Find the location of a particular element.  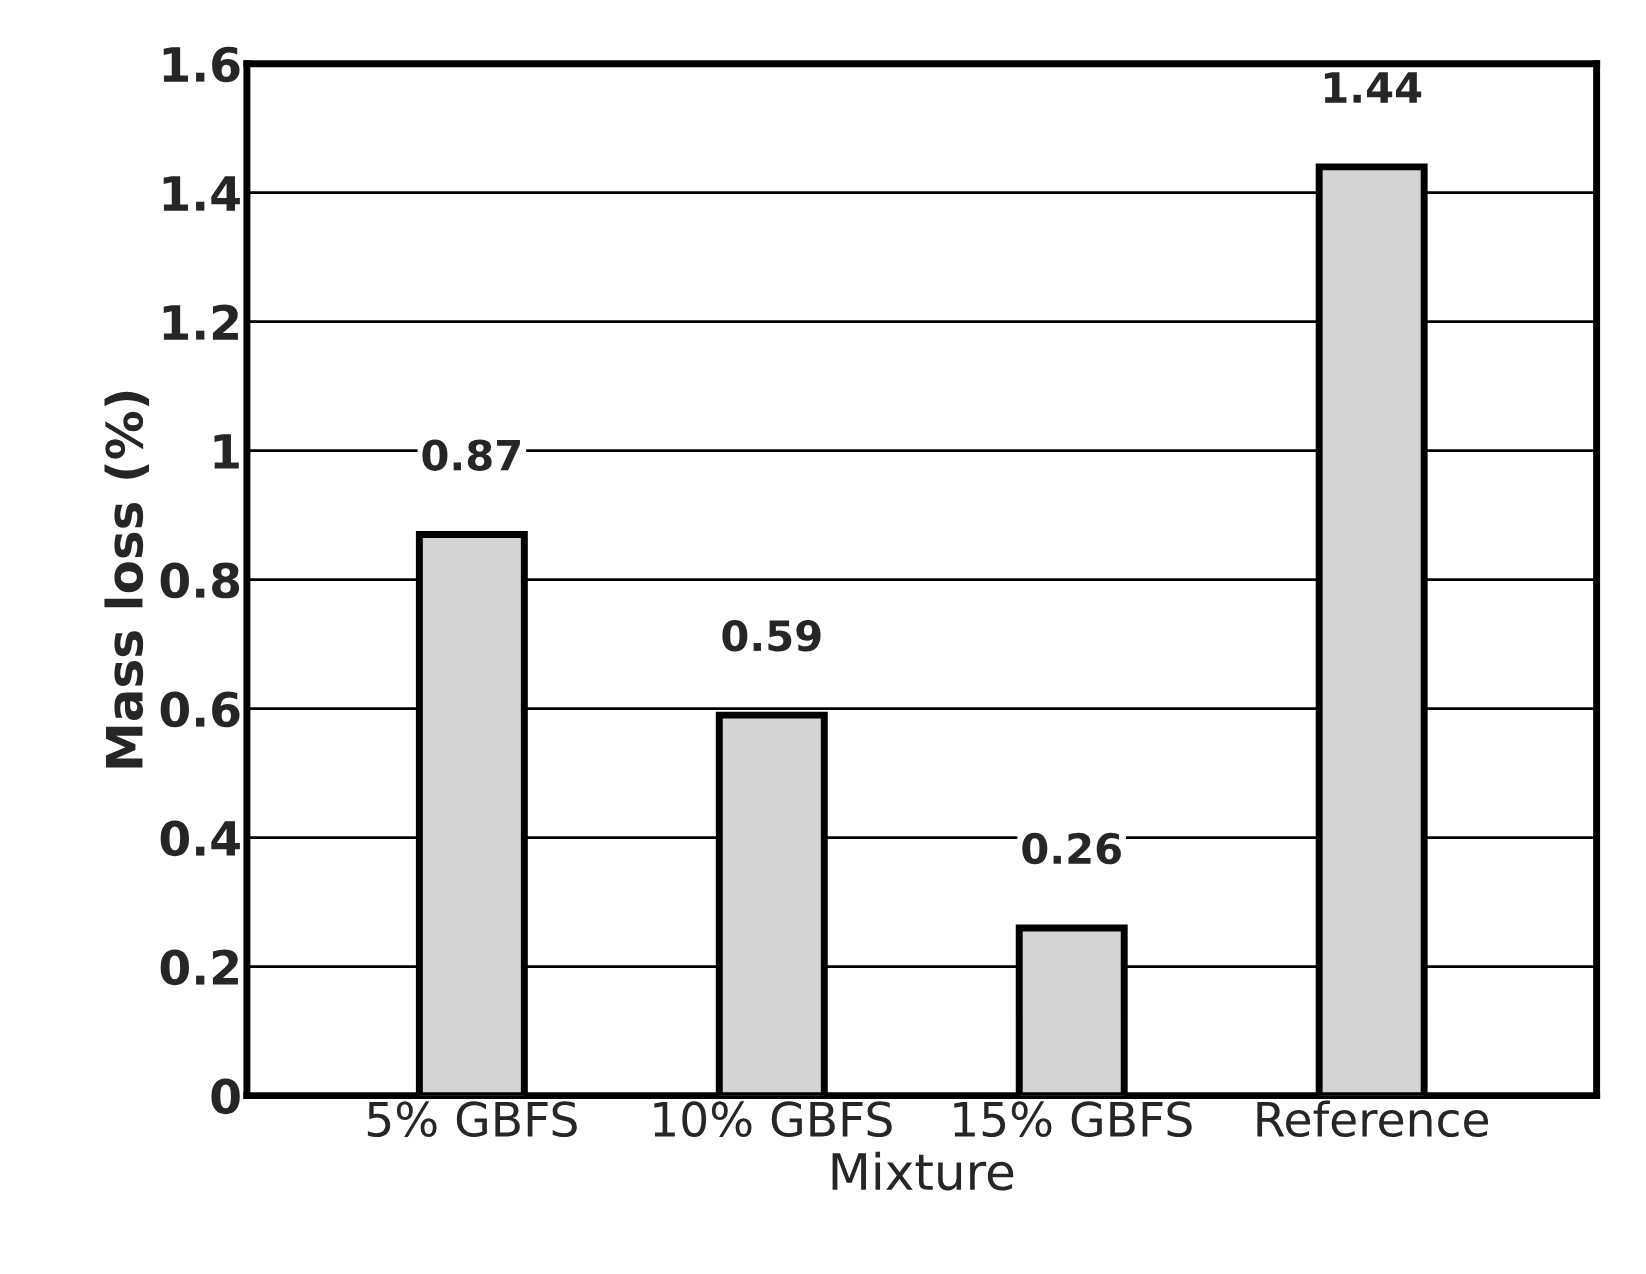

x-tick-label: 10% GBFS is located at coordinates (773, 1119).